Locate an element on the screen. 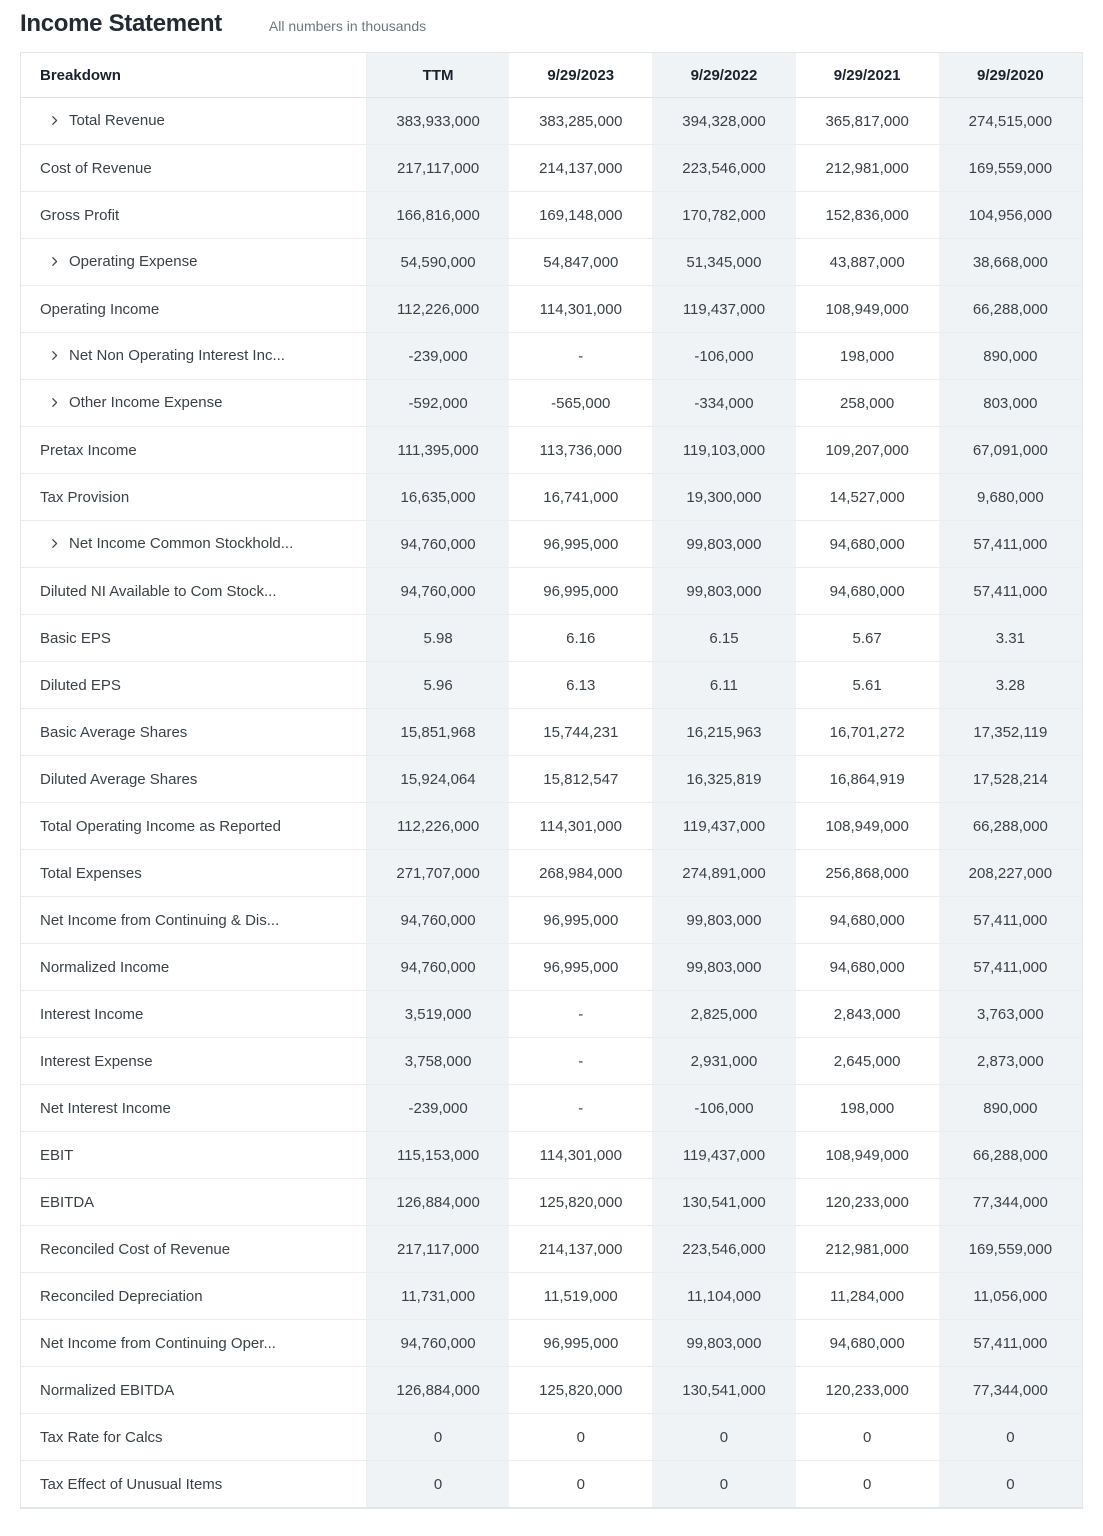  row-label: Interest Income is located at coordinates (91, 1014).